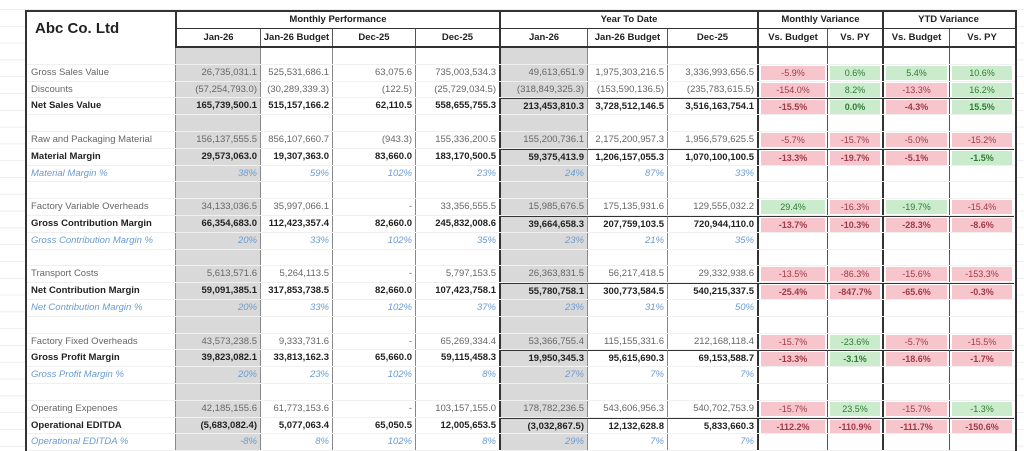  What do you see at coordinates (296, 89) in the screenshot?
I see `value-cell: (30,289,339.3)` at bounding box center [296, 89].